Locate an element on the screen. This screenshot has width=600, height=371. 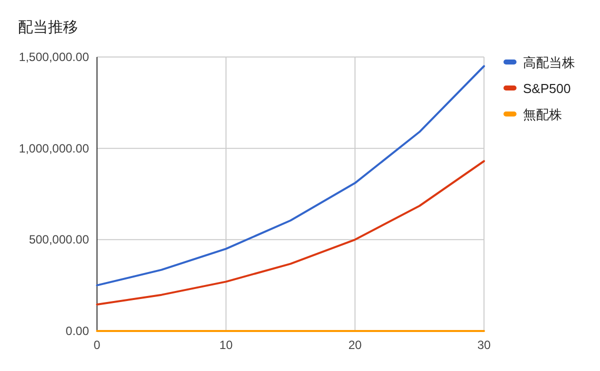
x-tick-label: 20 is located at coordinates (355, 345).